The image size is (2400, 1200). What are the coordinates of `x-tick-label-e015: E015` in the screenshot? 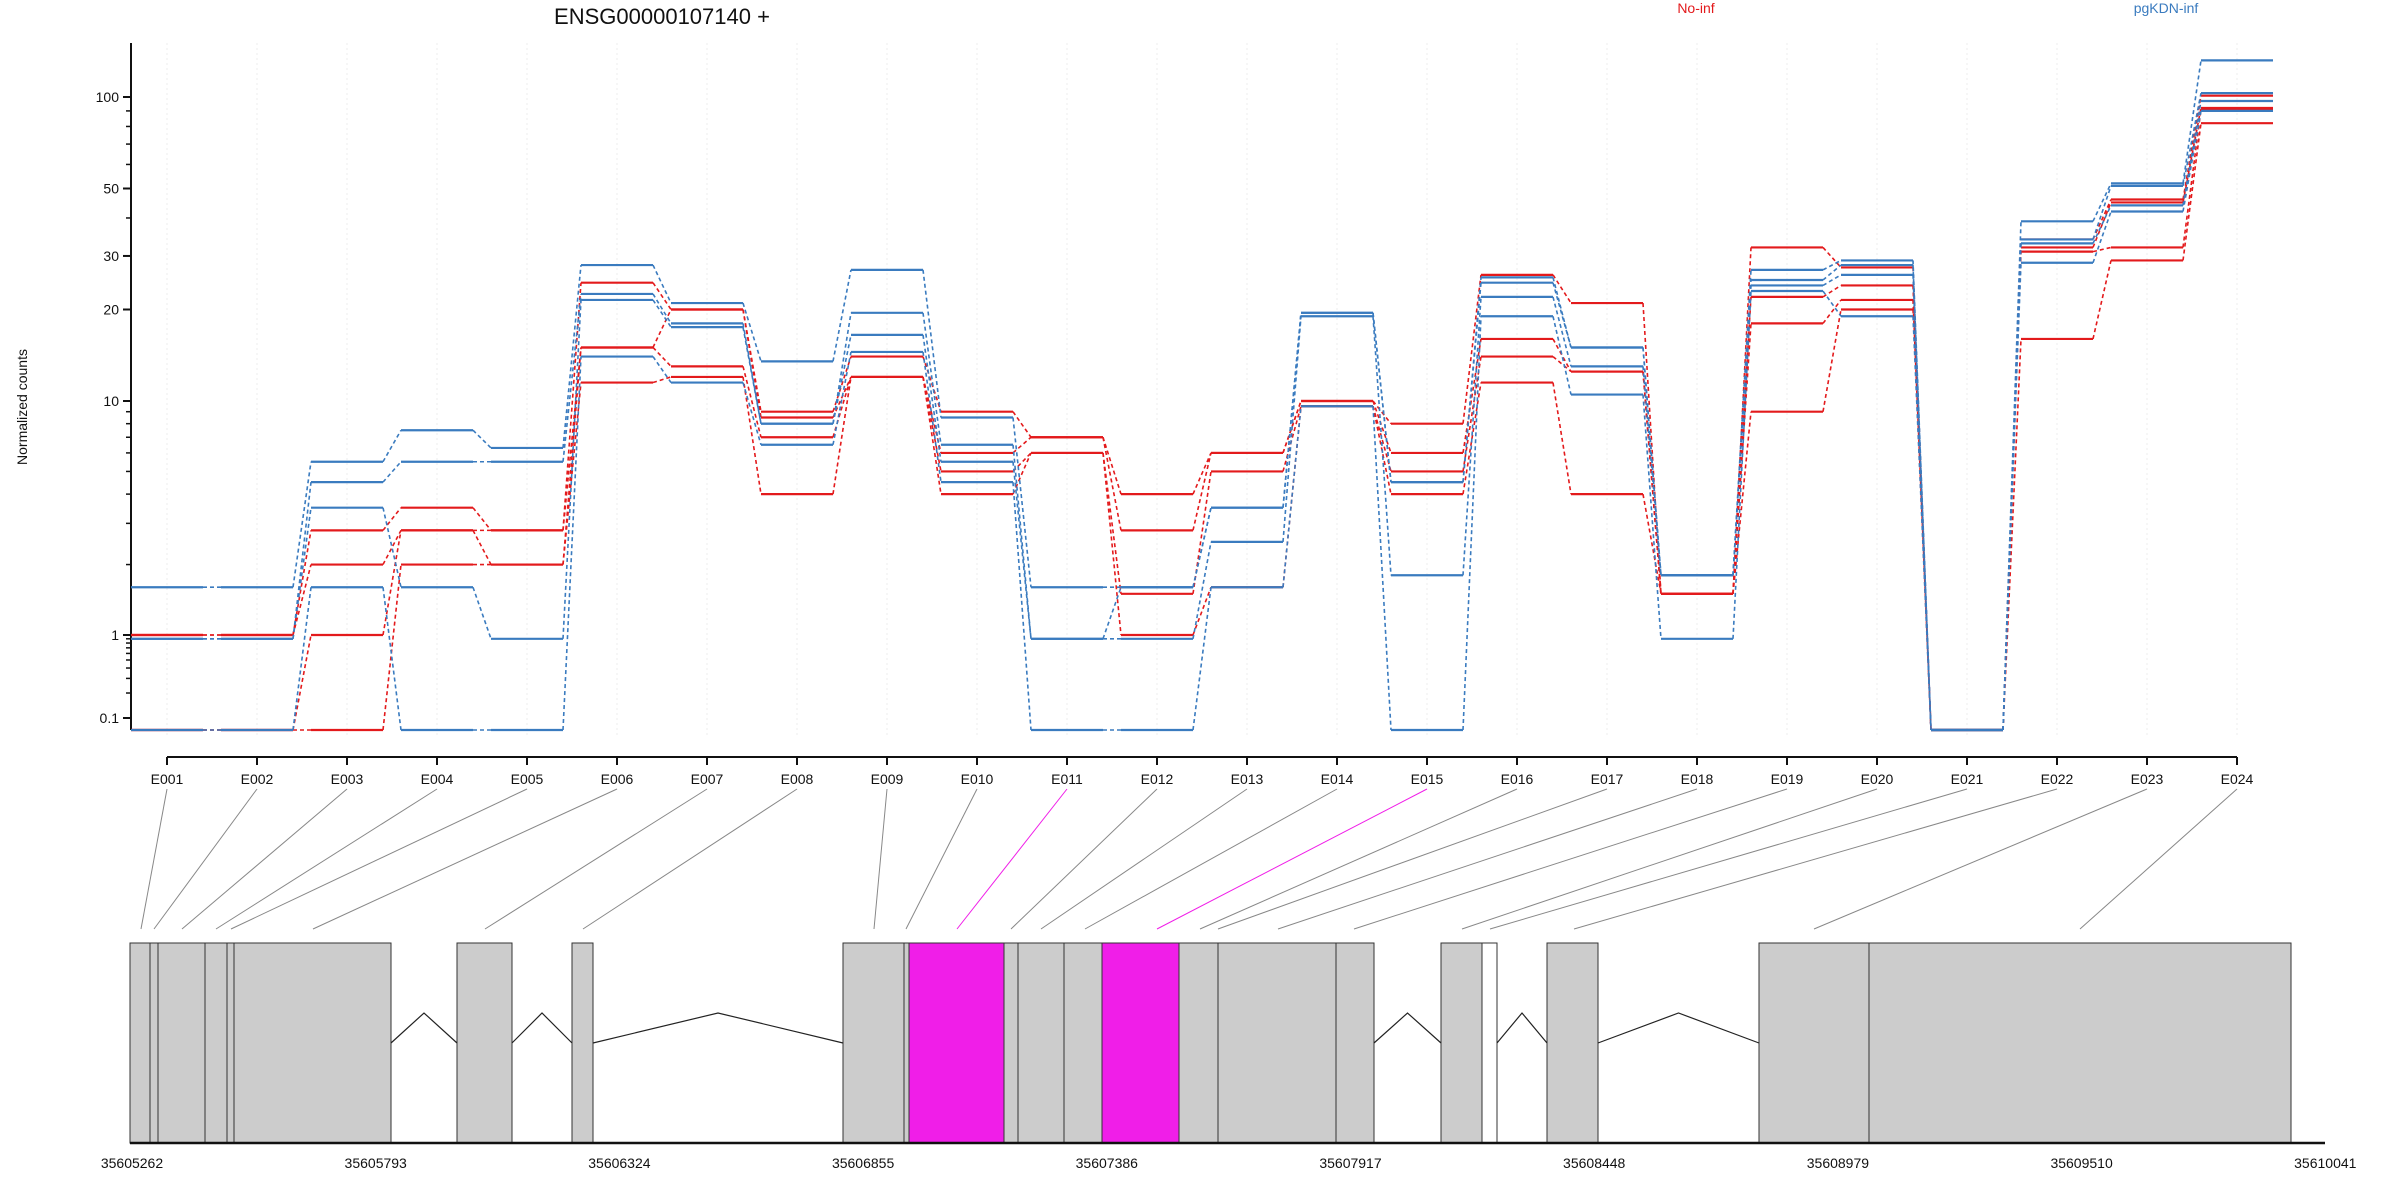 It's located at (1427, 779).